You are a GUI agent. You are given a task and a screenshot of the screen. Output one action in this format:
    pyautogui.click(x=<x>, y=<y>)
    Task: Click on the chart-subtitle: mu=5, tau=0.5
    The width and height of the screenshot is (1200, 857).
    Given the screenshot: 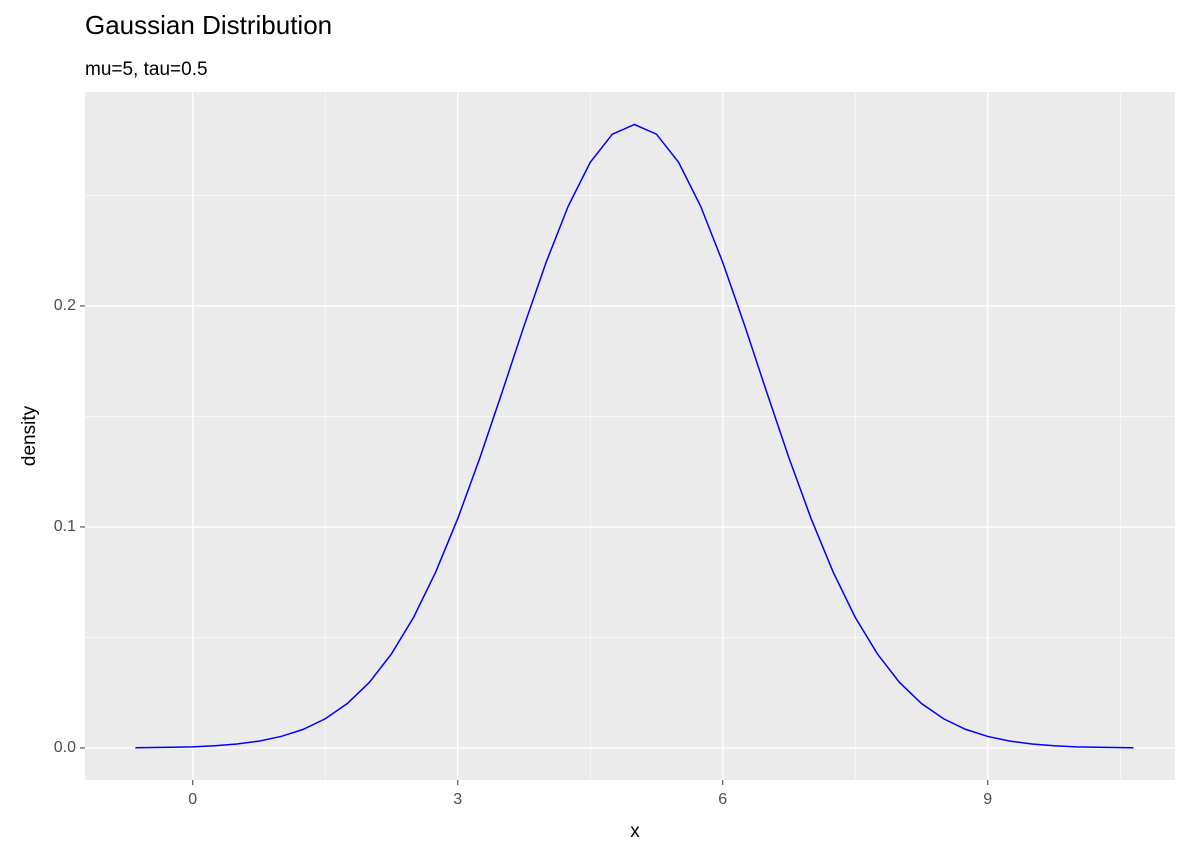 What is the action you would take?
    pyautogui.click(x=146, y=69)
    